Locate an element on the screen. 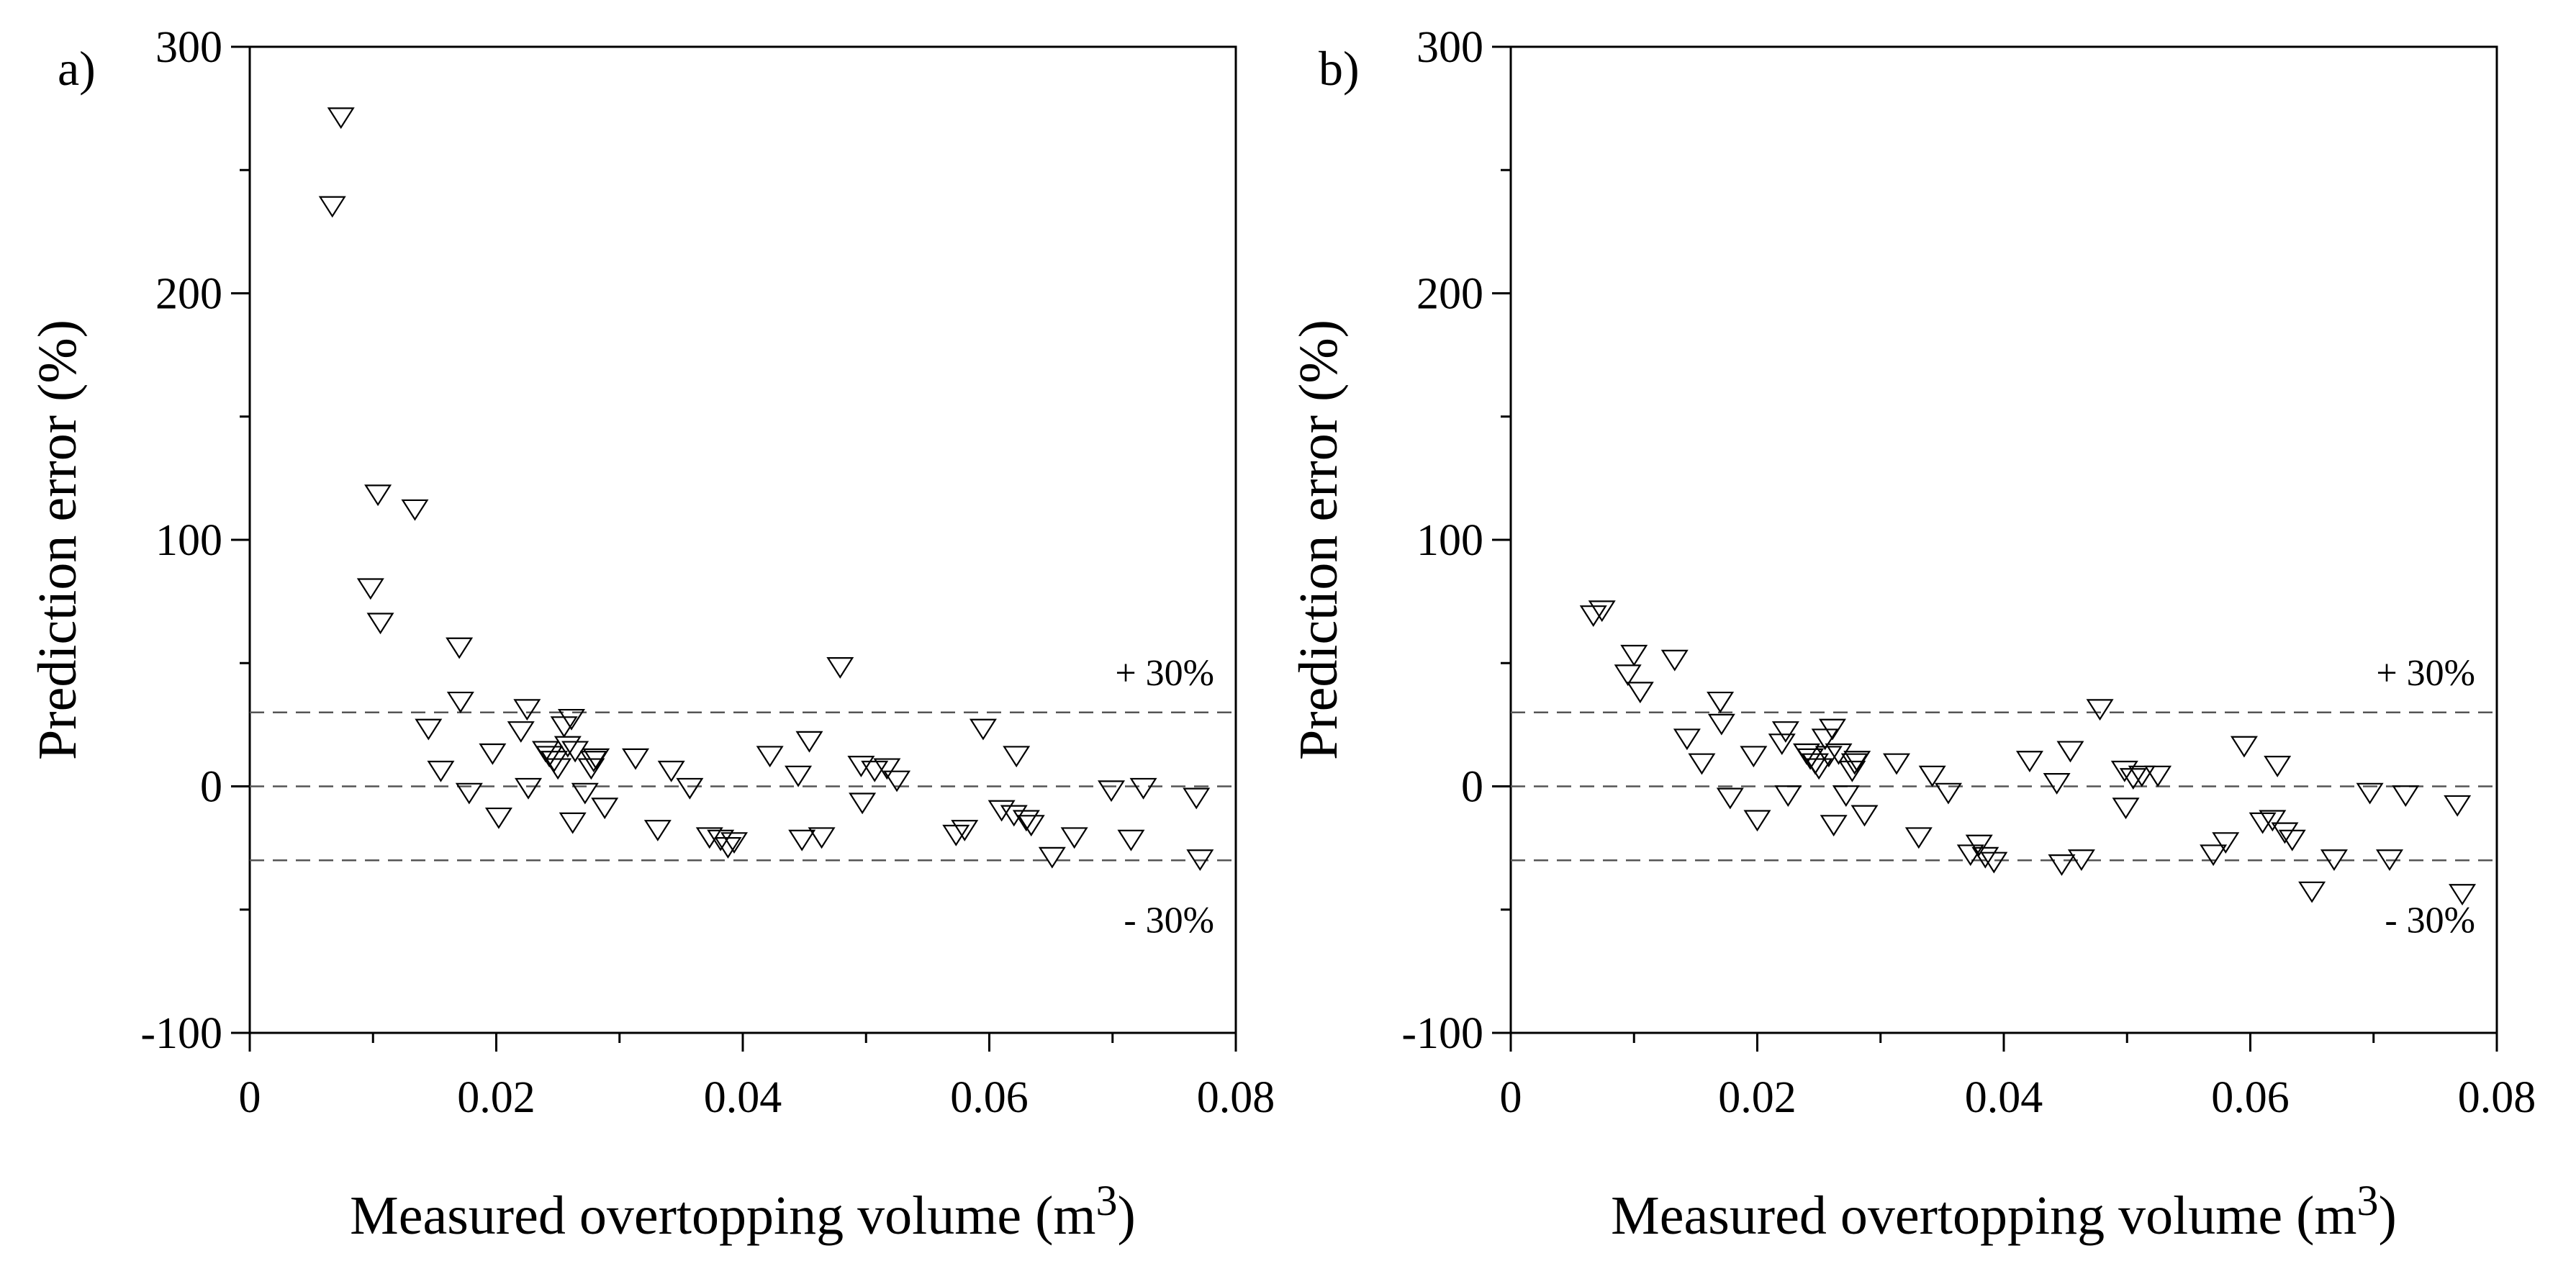  panel-label-b: b) is located at coordinates (1339, 69).